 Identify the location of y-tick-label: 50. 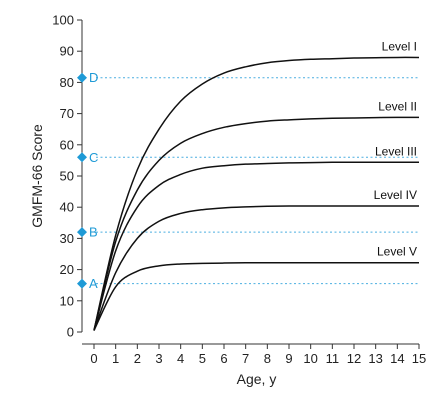
(67, 176).